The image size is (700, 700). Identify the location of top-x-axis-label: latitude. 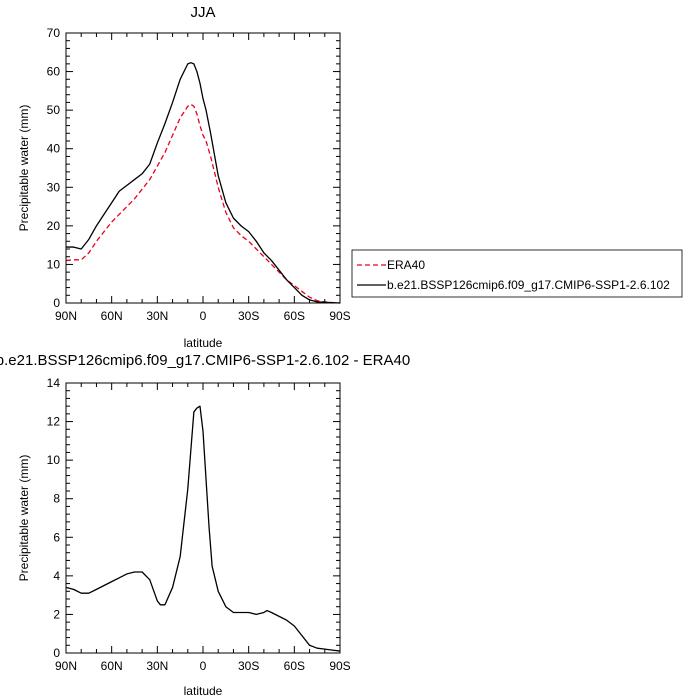
(203, 343).